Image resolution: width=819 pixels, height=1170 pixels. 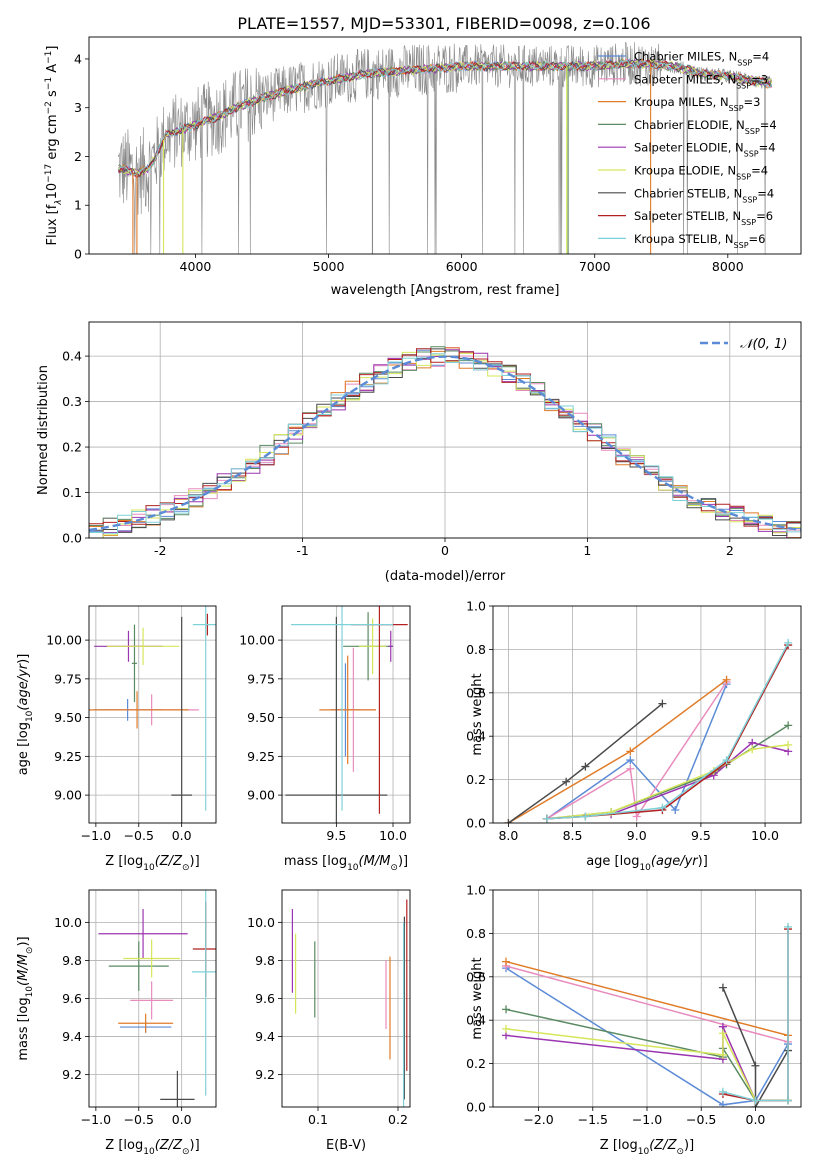 What do you see at coordinates (445, 576) in the screenshot?
I see `x-axis-label: (data-model)/error` at bounding box center [445, 576].